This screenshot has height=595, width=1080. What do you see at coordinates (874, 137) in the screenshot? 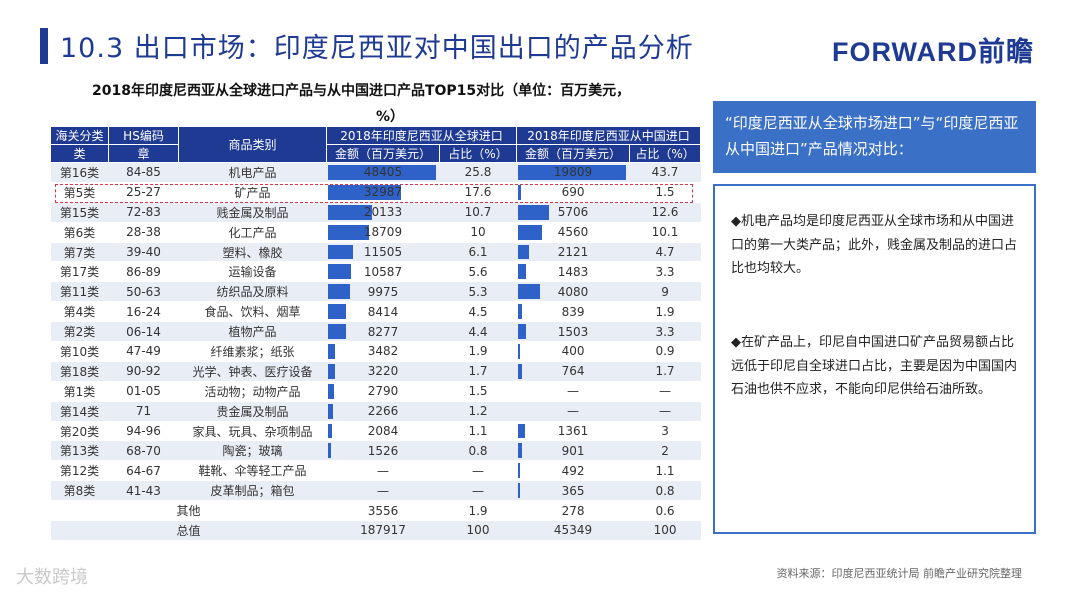
I see `panel-heading: “印度尼西亚从全球市场进口”与“印度尼西亚从中国进口”产品情况对比：` at bounding box center [874, 137].